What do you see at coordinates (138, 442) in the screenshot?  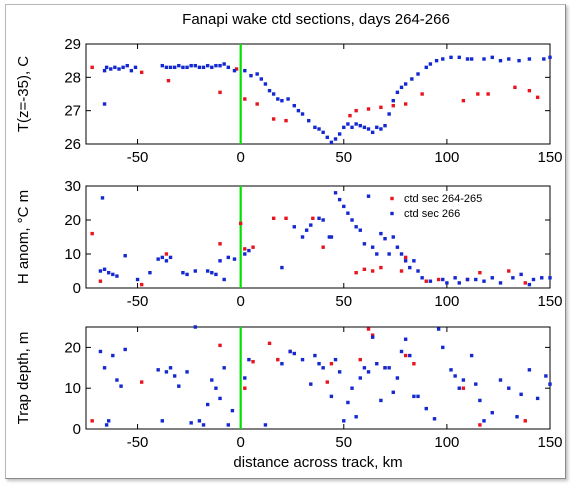 I see `panel-3-x-tick-label: -50` at bounding box center [138, 442].